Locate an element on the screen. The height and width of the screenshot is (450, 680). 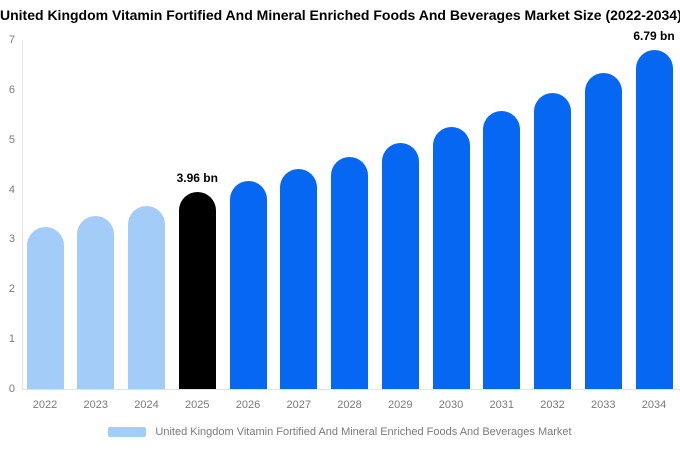
x-tick-label-2033: 2033 is located at coordinates (603, 405).